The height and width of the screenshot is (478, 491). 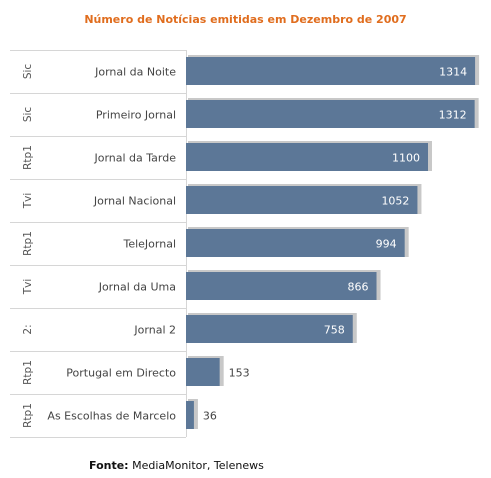 What do you see at coordinates (358, 287) in the screenshot?
I see `data-label: 866` at bounding box center [358, 287].